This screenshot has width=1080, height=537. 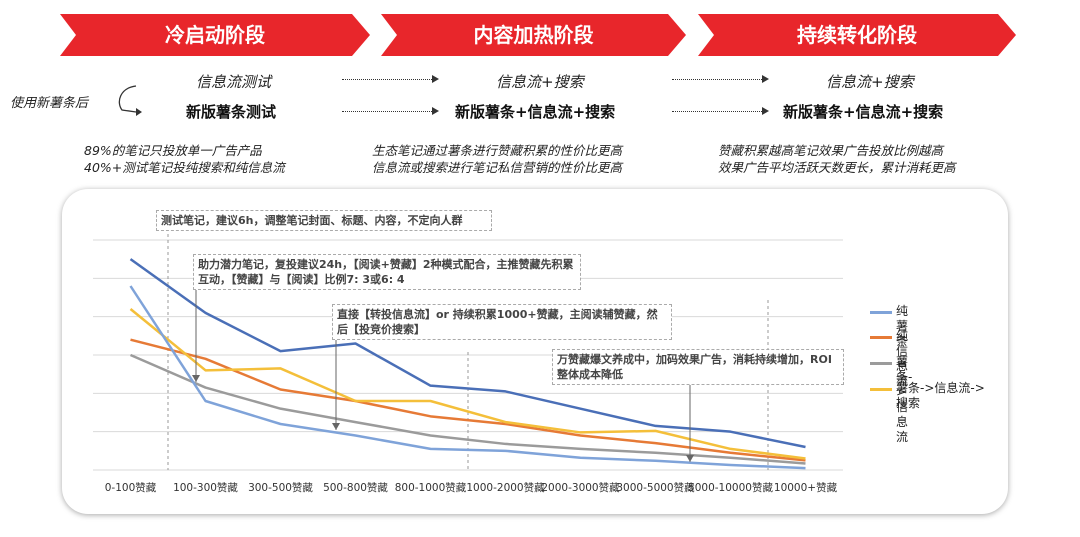 What do you see at coordinates (535, 112) in the screenshot?
I see `flow-col2-bottom: 新版薯条+信息流+搜索` at bounding box center [535, 112].